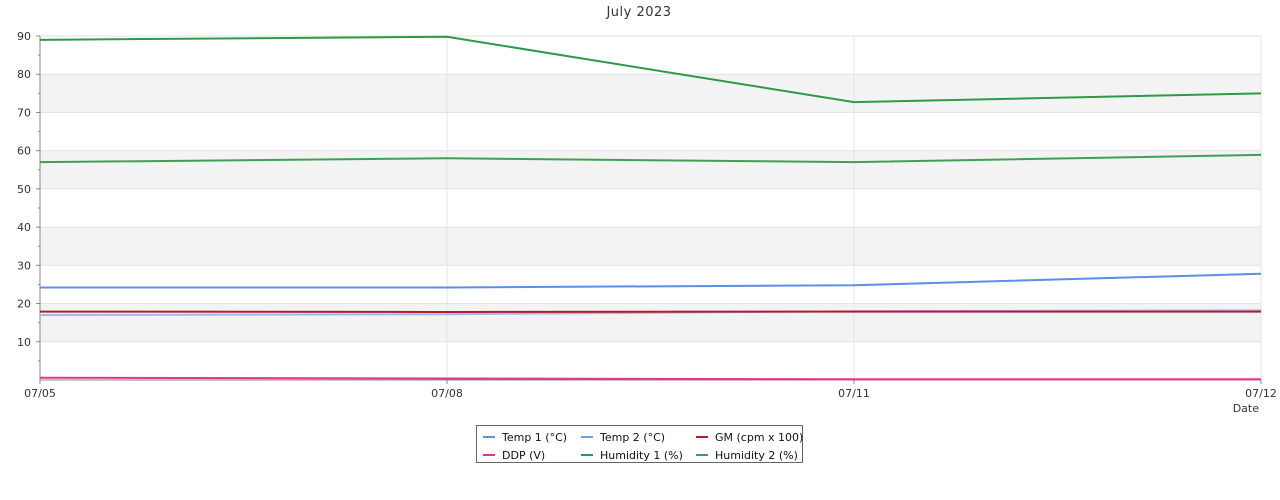 This screenshot has height=500, width=1280. Describe the element at coordinates (24, 189) in the screenshot. I see `y-tick-label: 50` at that location.